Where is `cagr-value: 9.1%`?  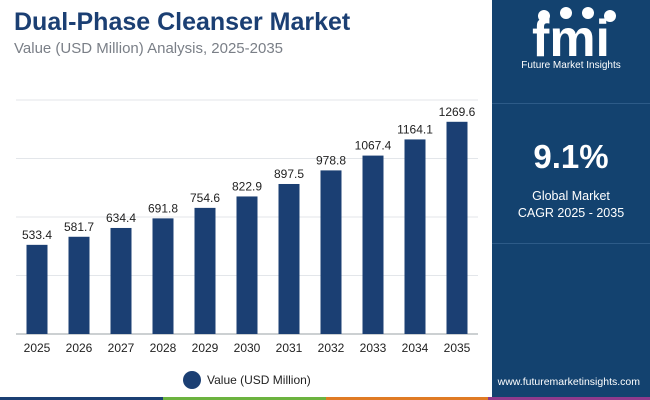 cagr-value: 9.1% is located at coordinates (571, 156).